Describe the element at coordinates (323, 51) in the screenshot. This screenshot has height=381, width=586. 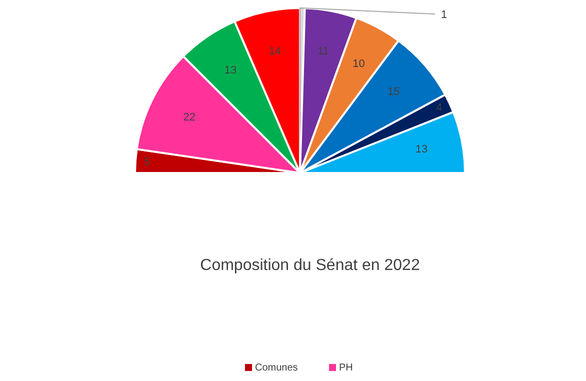
I see `data-label: 11` at that location.